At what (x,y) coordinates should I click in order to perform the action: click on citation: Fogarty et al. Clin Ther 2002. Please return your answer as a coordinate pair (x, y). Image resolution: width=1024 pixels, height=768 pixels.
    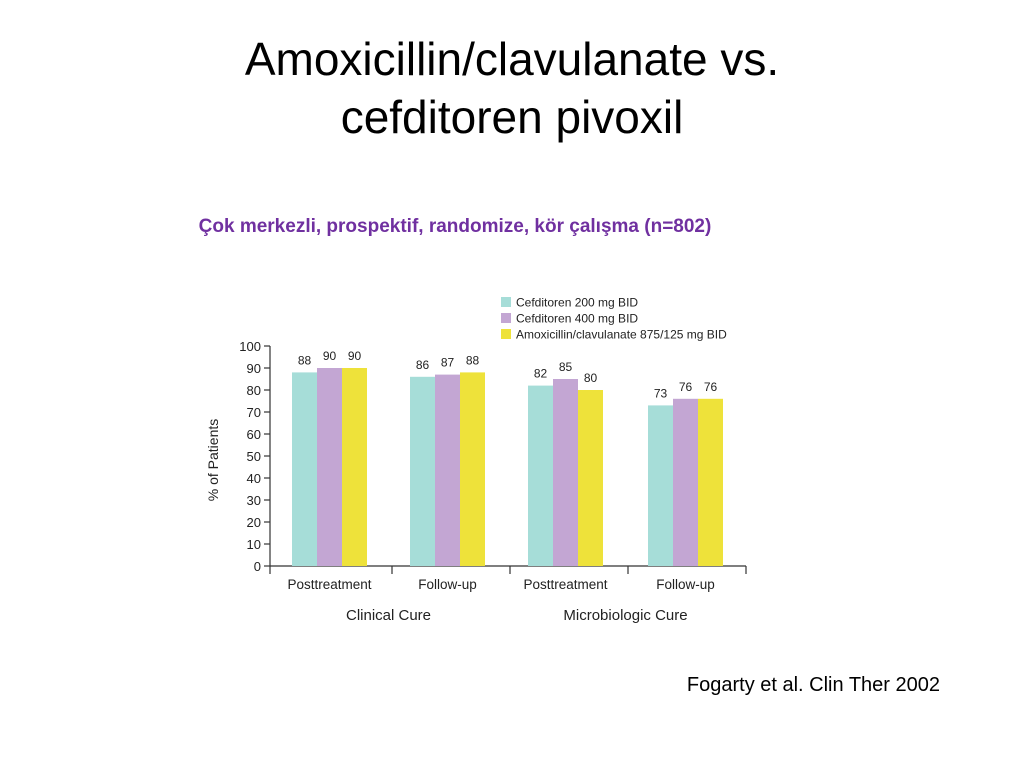
    Looking at the image, I should click on (813, 685).